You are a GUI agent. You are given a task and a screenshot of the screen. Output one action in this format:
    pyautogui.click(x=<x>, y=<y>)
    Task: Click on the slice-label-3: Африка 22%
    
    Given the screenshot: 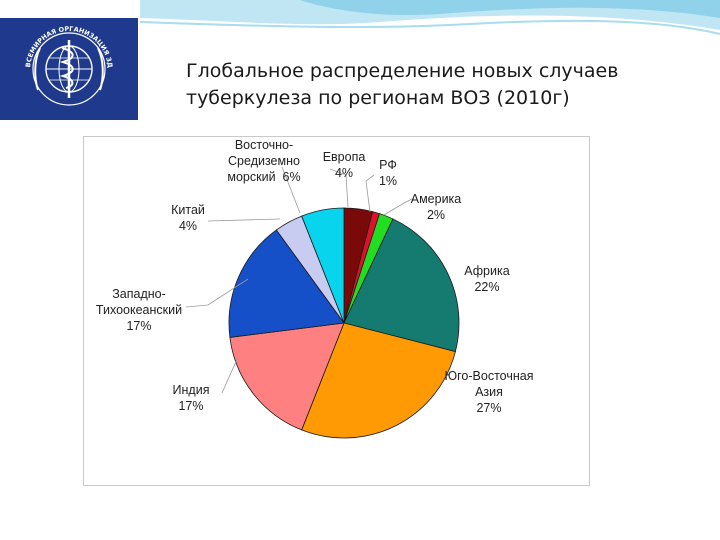 What is the action you would take?
    pyautogui.click(x=486, y=279)
    